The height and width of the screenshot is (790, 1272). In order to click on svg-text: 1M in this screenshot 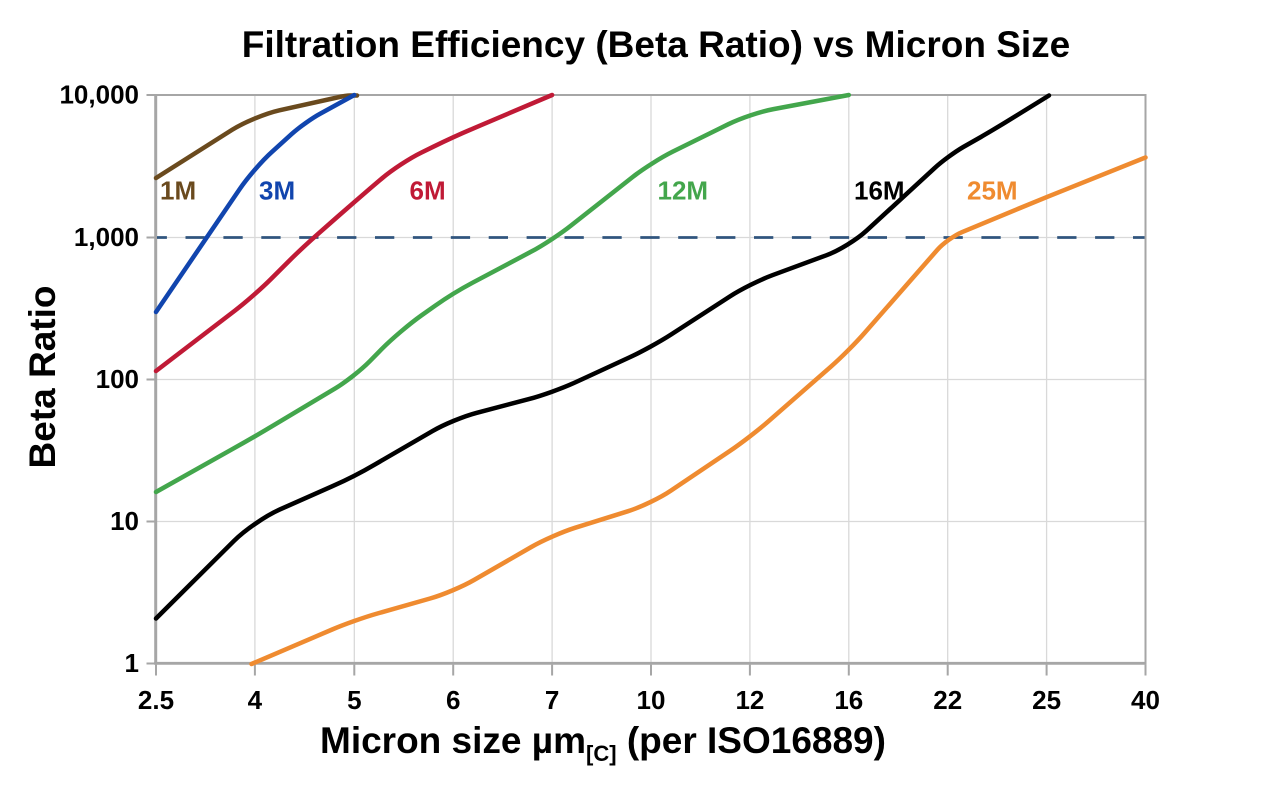, I will do `click(178, 191)`.